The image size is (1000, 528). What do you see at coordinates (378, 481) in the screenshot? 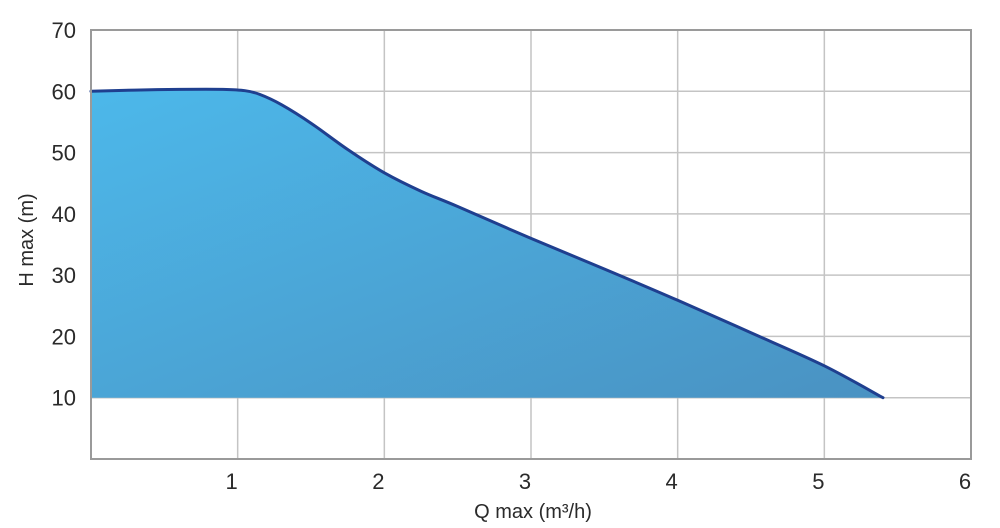
I see `x-tick-label: 2` at bounding box center [378, 481].